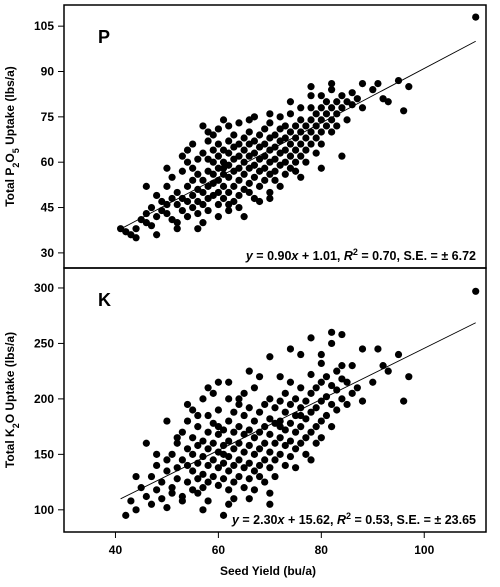  I want to click on equation-part: = 0.70, S.E. = ± 6.72, so click(417, 256).